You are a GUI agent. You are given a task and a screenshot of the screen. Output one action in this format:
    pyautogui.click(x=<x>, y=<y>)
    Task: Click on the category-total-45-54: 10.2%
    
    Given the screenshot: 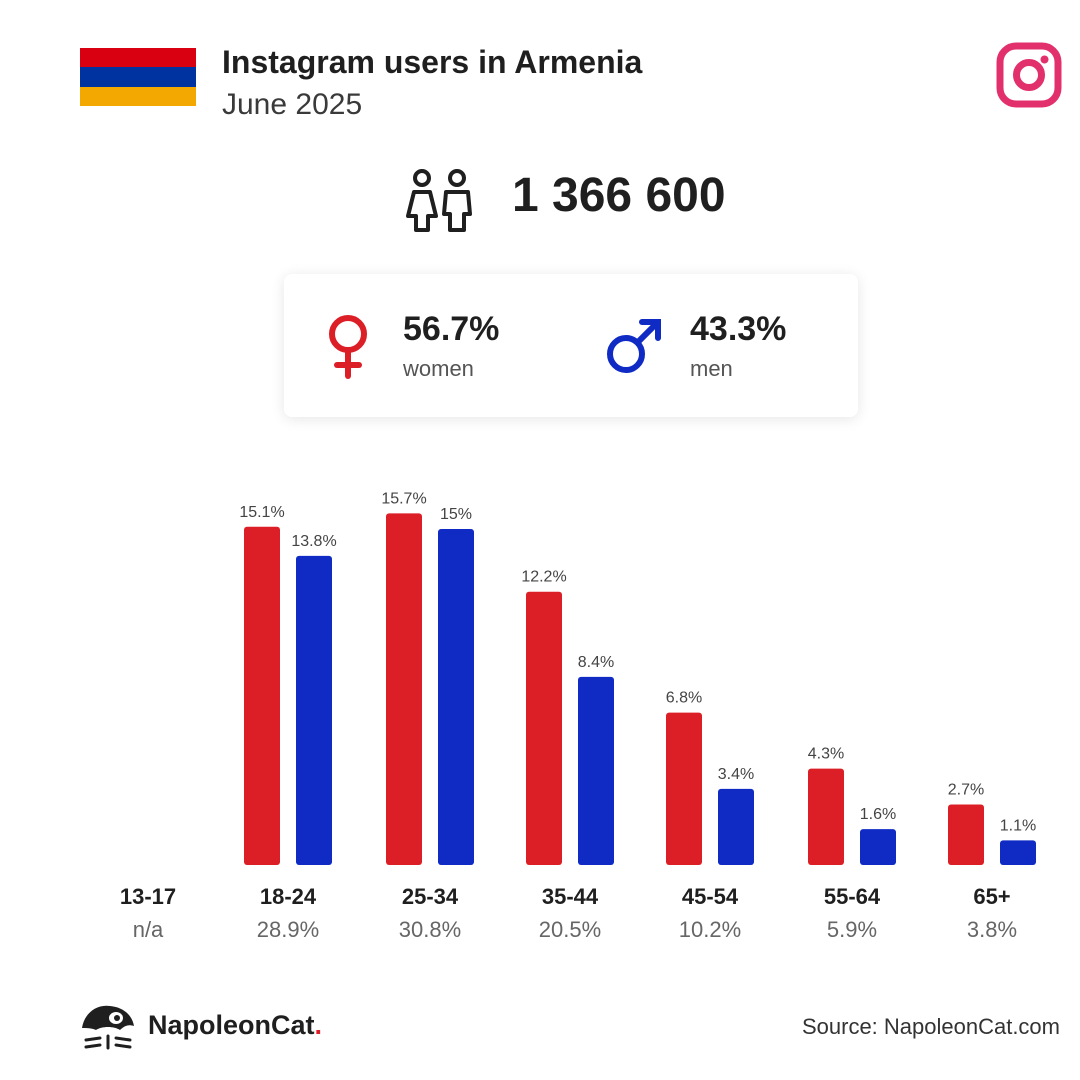 What is the action you would take?
    pyautogui.click(x=710, y=929)
    